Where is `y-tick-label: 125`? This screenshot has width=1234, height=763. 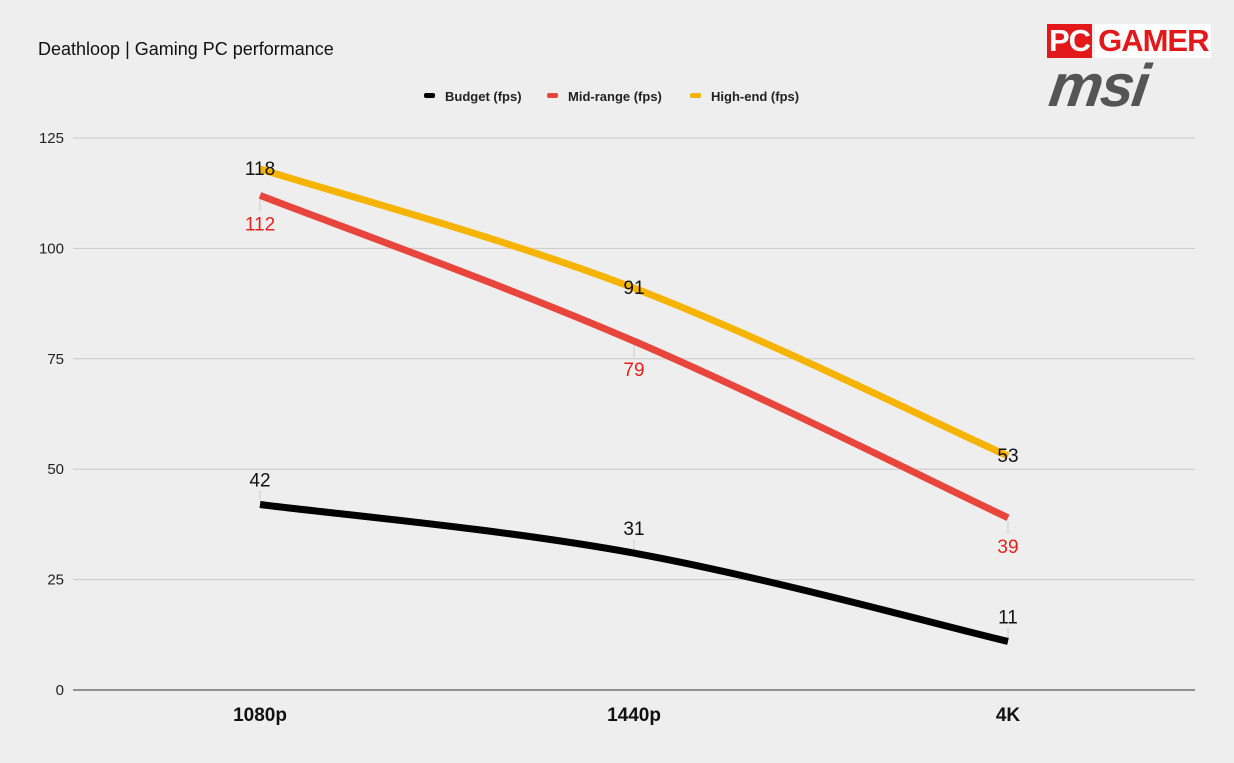
y-tick-label: 125 is located at coordinates (51, 138).